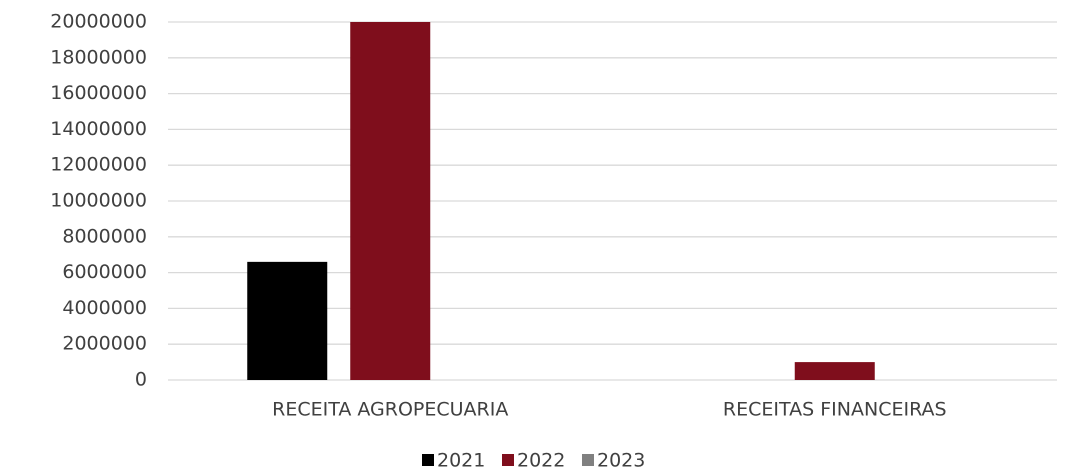 The image size is (1084, 468). Describe the element at coordinates (104, 236) in the screenshot. I see `y-tick-label: 8000000` at that location.